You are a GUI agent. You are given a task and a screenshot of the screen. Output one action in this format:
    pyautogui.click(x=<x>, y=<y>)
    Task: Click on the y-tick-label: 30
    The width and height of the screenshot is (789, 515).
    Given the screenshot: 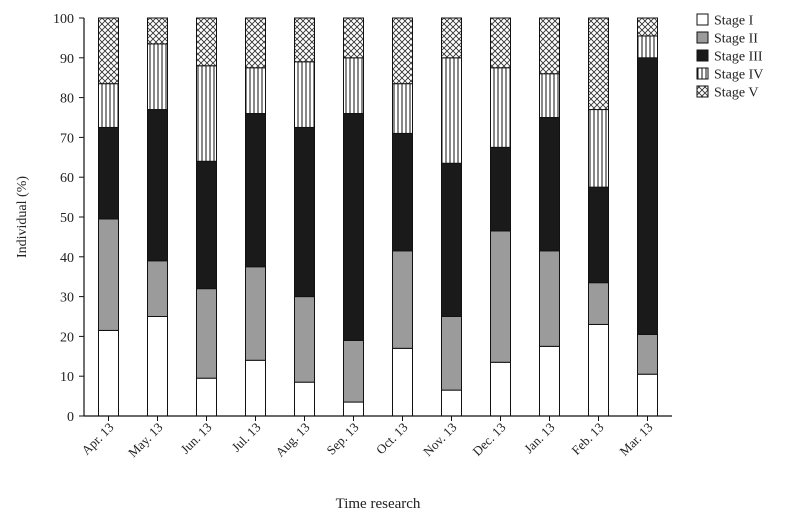 What is the action you would take?
    pyautogui.click(x=67, y=298)
    